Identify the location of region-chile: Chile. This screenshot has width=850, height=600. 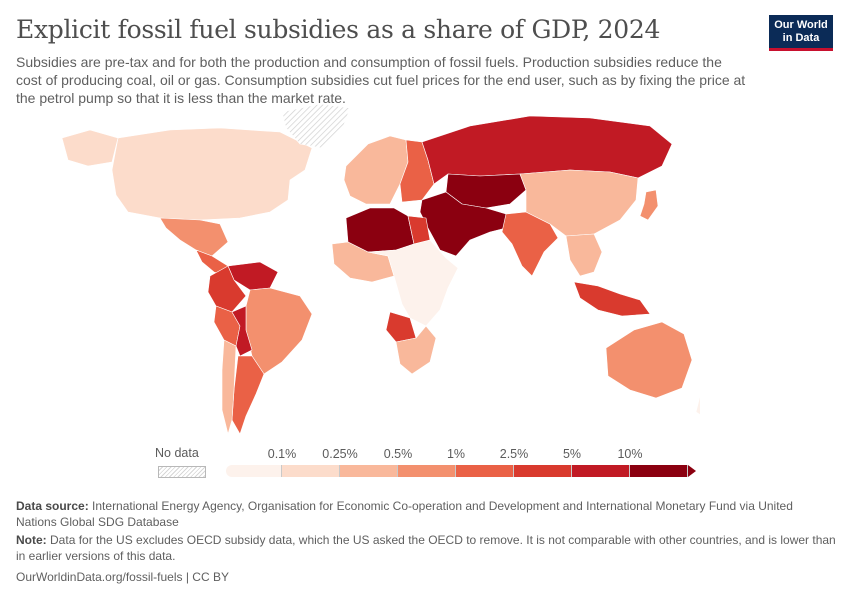
(229, 387).